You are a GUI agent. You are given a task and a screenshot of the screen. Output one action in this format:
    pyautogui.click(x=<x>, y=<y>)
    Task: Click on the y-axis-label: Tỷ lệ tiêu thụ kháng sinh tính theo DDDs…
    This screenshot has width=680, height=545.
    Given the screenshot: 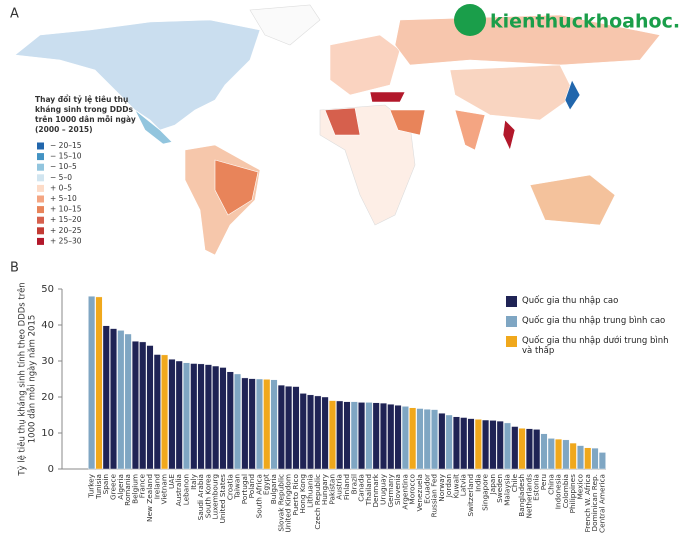 What is the action you would take?
    pyautogui.click(x=22, y=379)
    